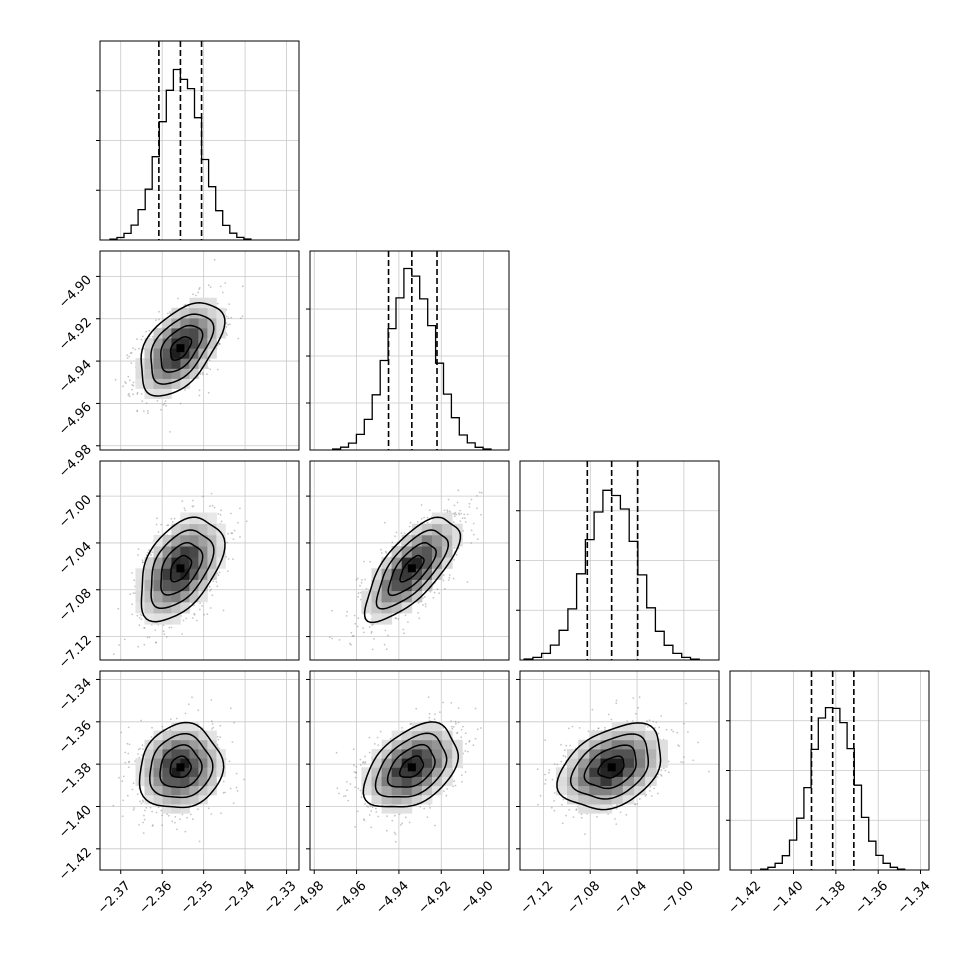 This screenshot has height=970, width=970. What do you see at coordinates (744, 897) in the screenshot?
I see `x-tick-label-3: −1.42` at bounding box center [744, 897].